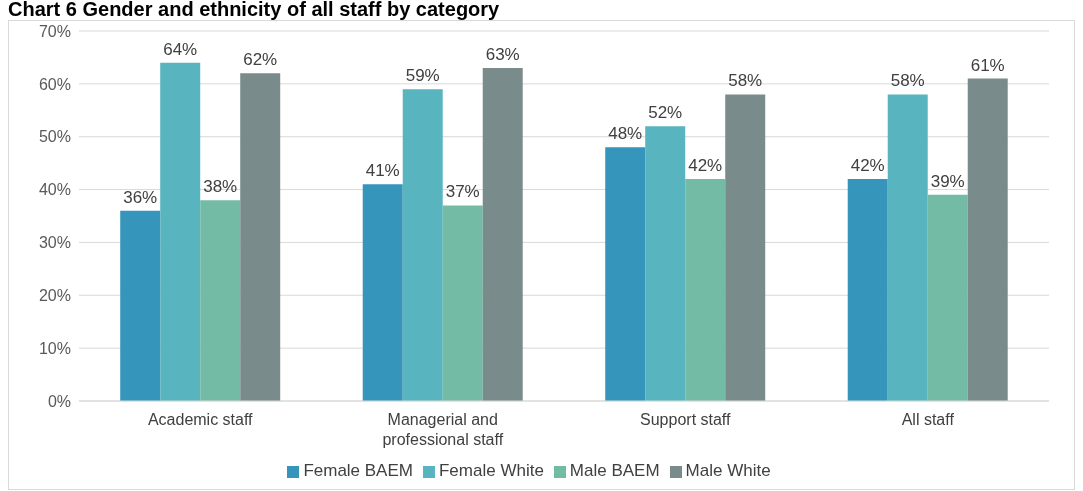 This screenshot has width=1083, height=491. I want to click on x-tick-label: Academic staff, so click(200, 419).